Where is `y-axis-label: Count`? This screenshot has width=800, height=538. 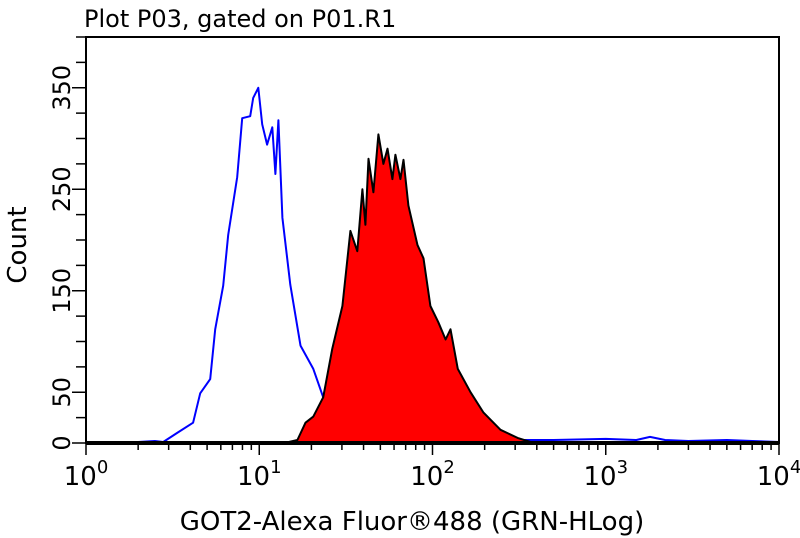
y-axis-label: Count is located at coordinates (18, 244).